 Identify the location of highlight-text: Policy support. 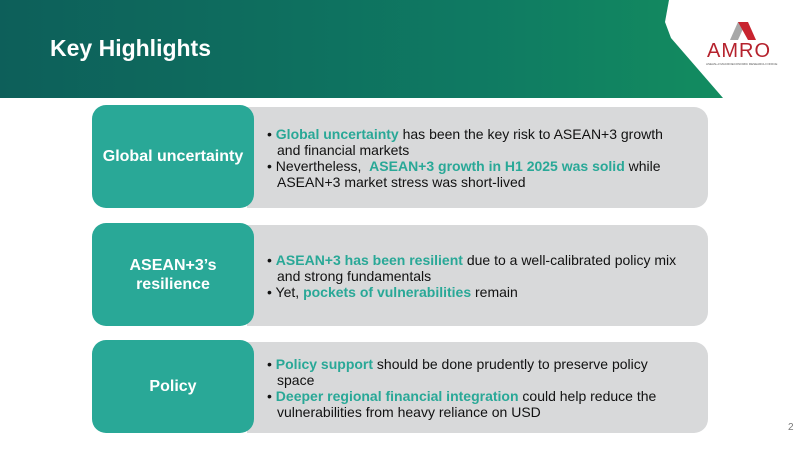
(324, 363).